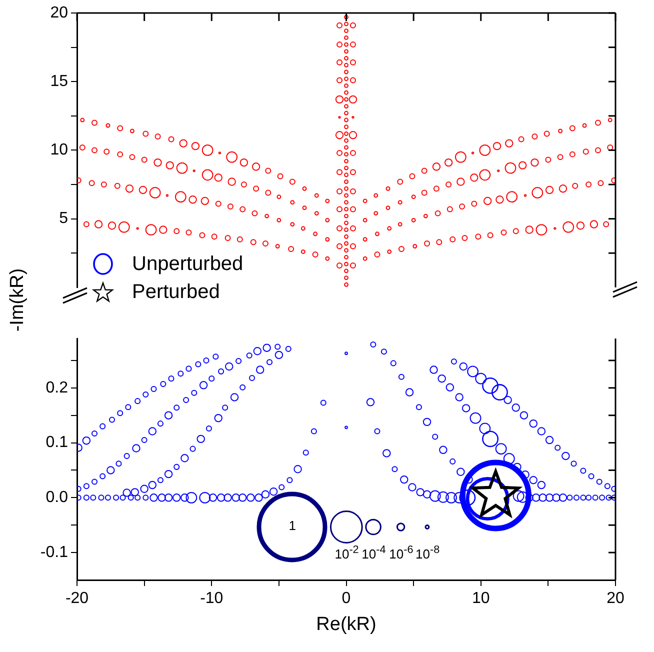  I want to click on y-axis-title: -Im(kR), so click(18, 300).